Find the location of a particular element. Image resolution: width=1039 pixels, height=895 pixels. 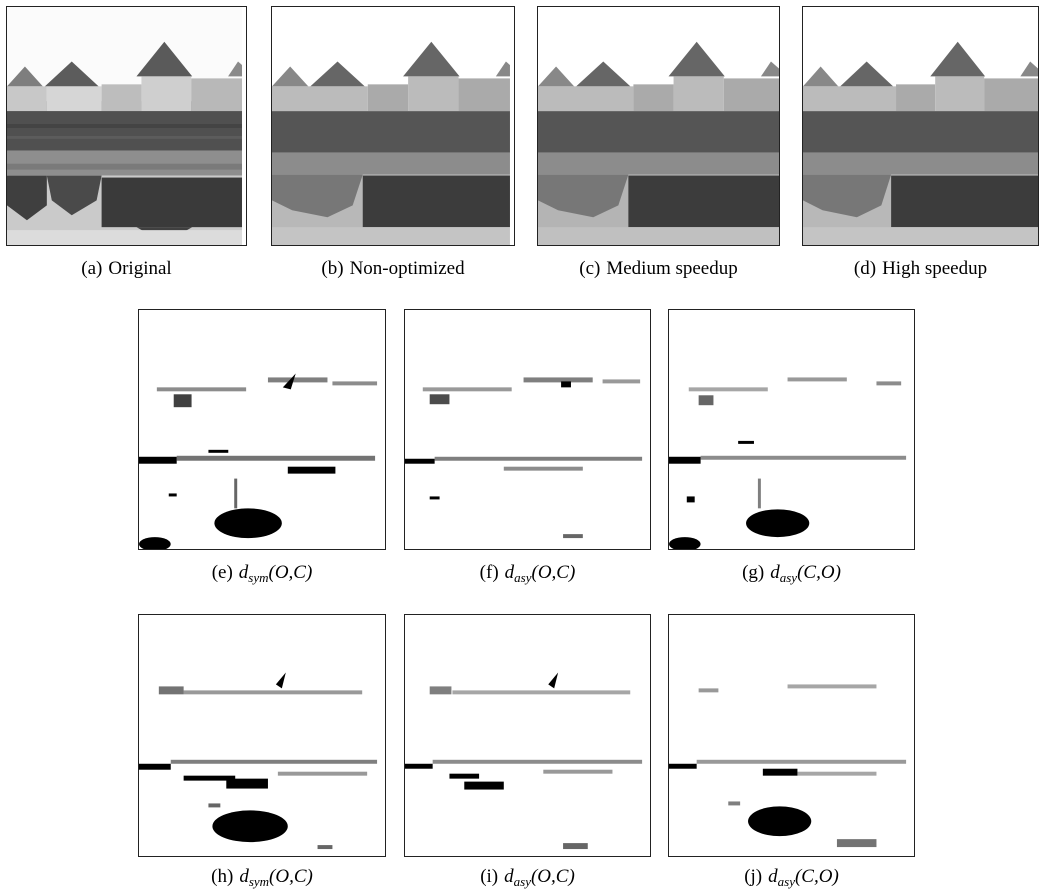

caption-a: (a) Original is located at coordinates (126, 268).